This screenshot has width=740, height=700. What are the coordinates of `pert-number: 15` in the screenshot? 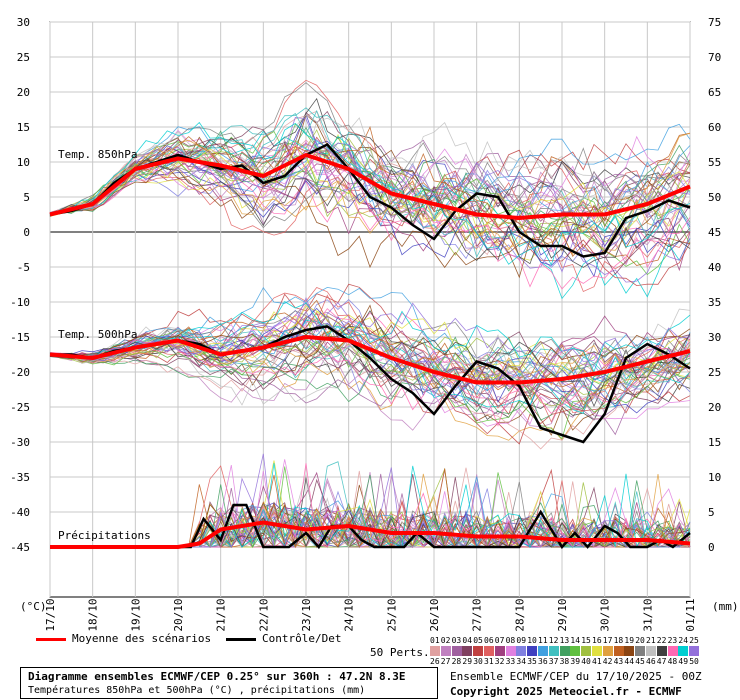 It's located at (586, 640).